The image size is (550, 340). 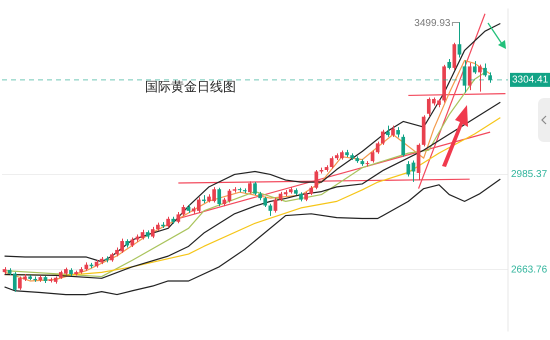 What do you see at coordinates (529, 174) in the screenshot?
I see `y-tick-label: 2985.37` at bounding box center [529, 174].